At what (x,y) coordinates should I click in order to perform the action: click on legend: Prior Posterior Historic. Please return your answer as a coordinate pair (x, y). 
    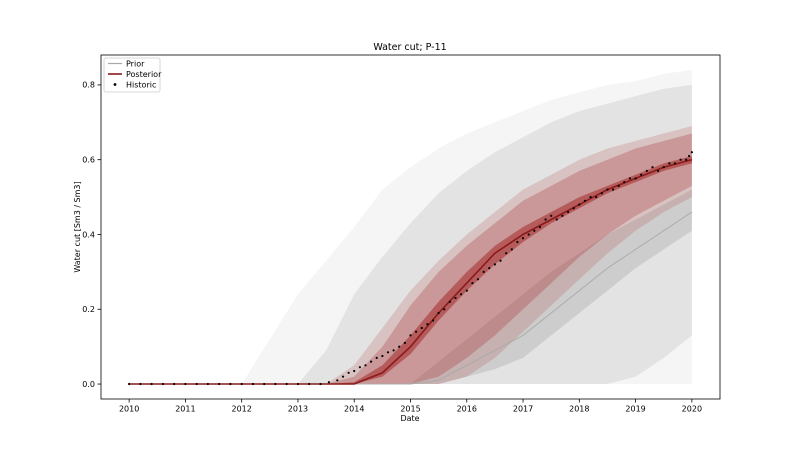
    Looking at the image, I should click on (132, 75).